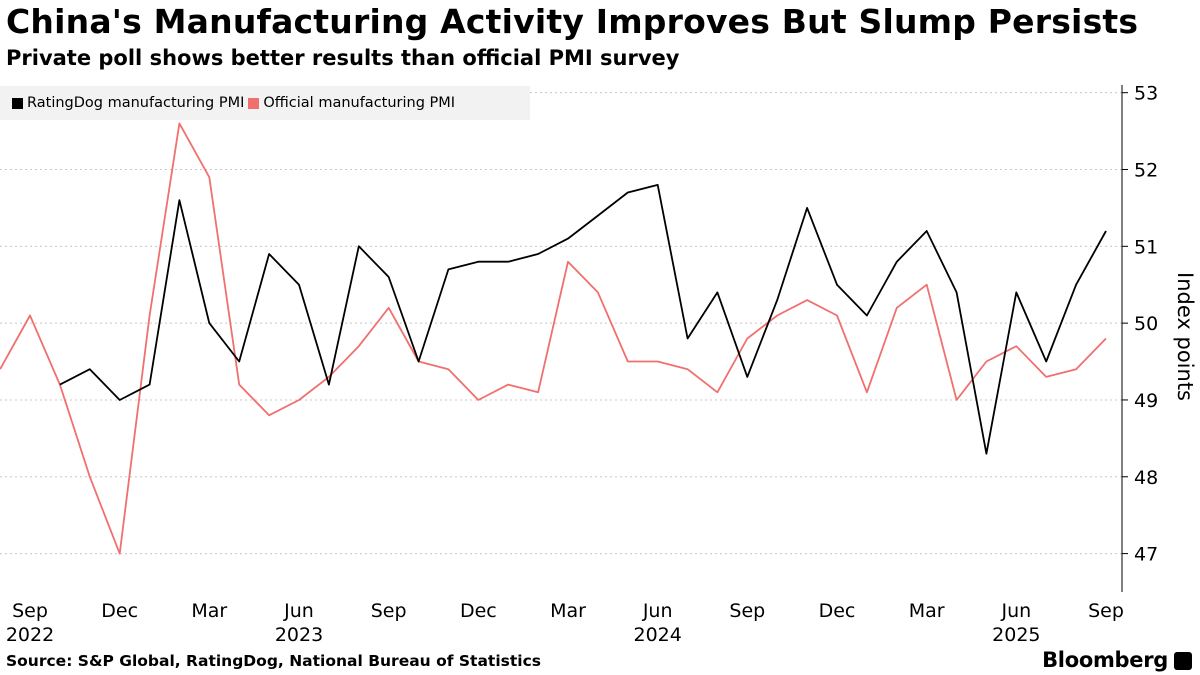  What do you see at coordinates (30, 635) in the screenshot?
I see `year-label-0: 2022` at bounding box center [30, 635].